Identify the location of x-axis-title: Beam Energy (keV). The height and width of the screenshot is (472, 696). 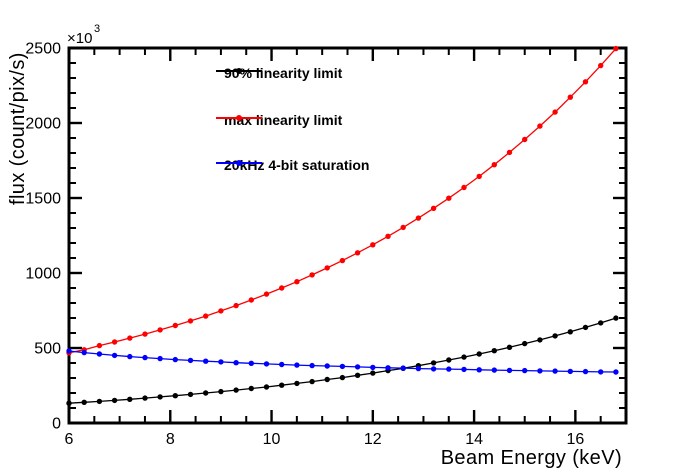
(531, 458).